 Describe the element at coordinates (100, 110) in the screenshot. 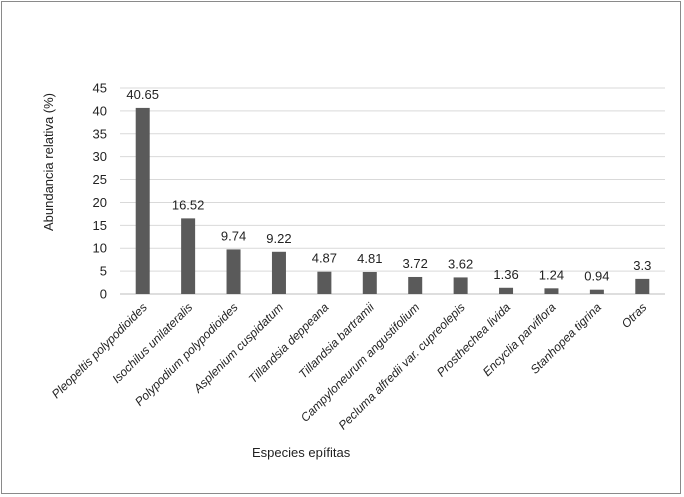

I see `y-tick-label: 40` at that location.